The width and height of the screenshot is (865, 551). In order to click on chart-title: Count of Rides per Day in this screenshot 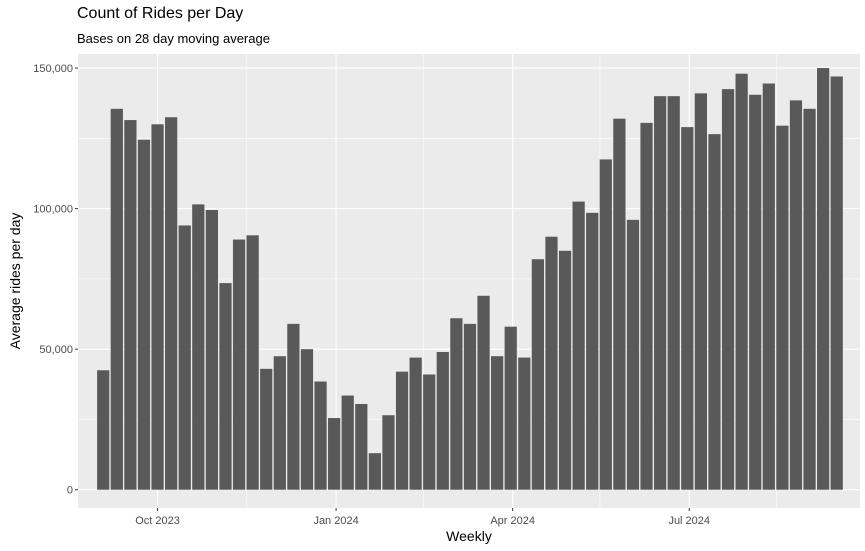, I will do `click(160, 13)`.